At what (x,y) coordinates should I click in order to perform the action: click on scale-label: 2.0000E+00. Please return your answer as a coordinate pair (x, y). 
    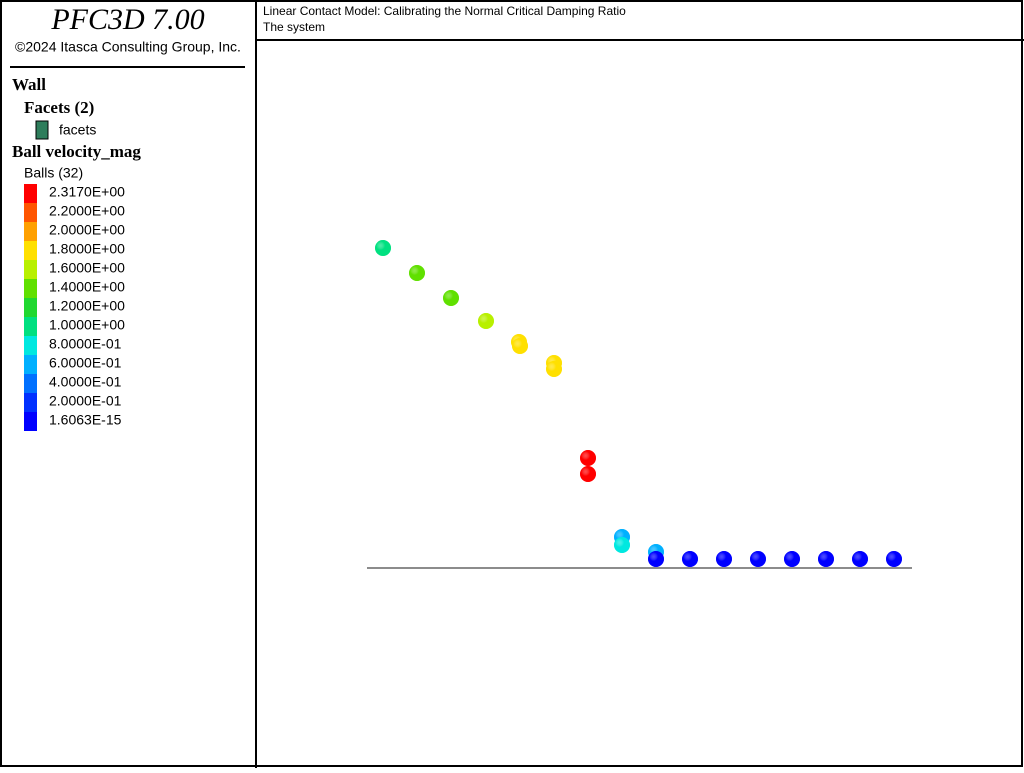
    Looking at the image, I should click on (87, 230).